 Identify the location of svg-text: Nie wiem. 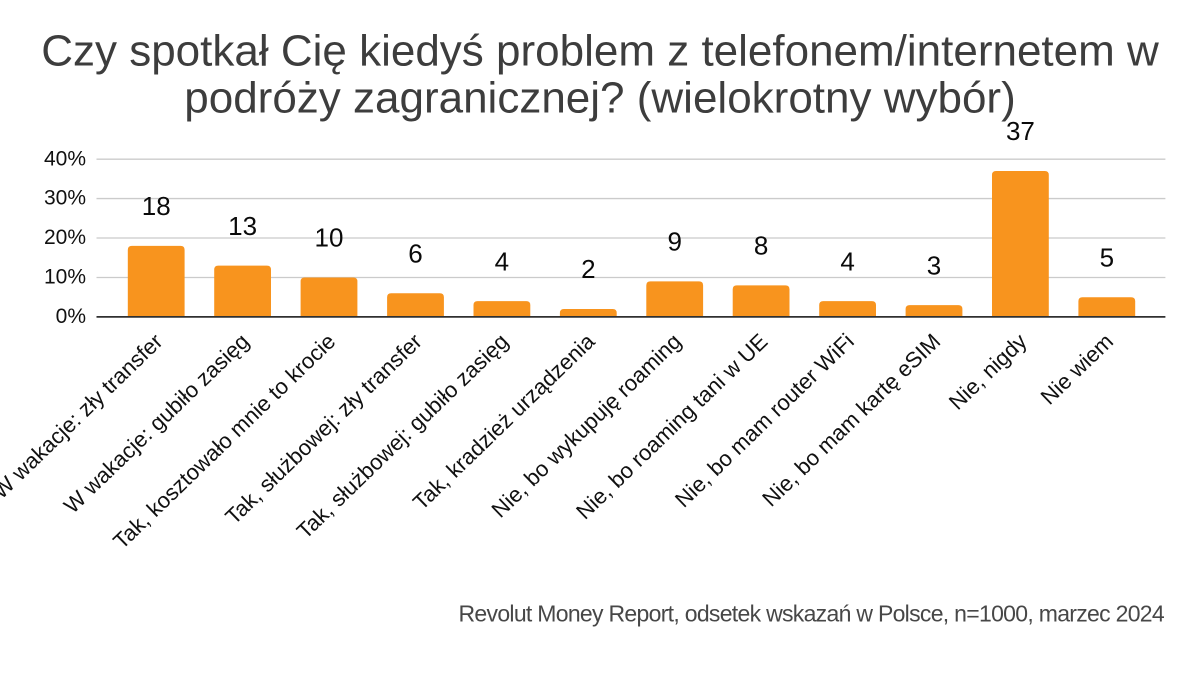
(1077, 369).